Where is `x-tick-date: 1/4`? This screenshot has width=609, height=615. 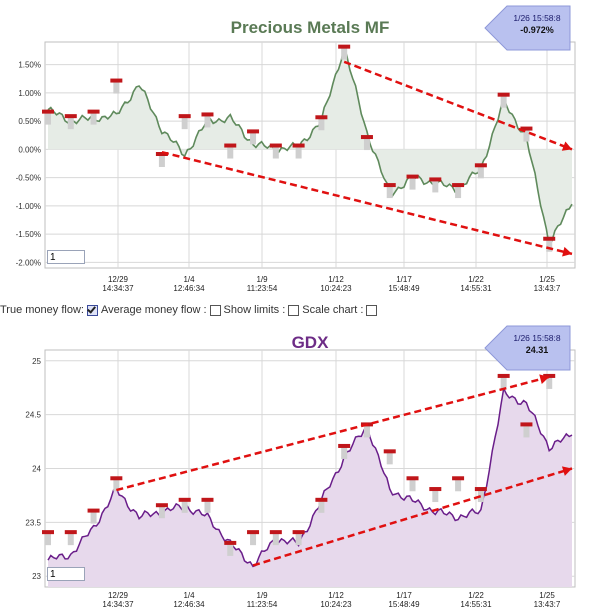 x-tick-date: 1/4 is located at coordinates (189, 279).